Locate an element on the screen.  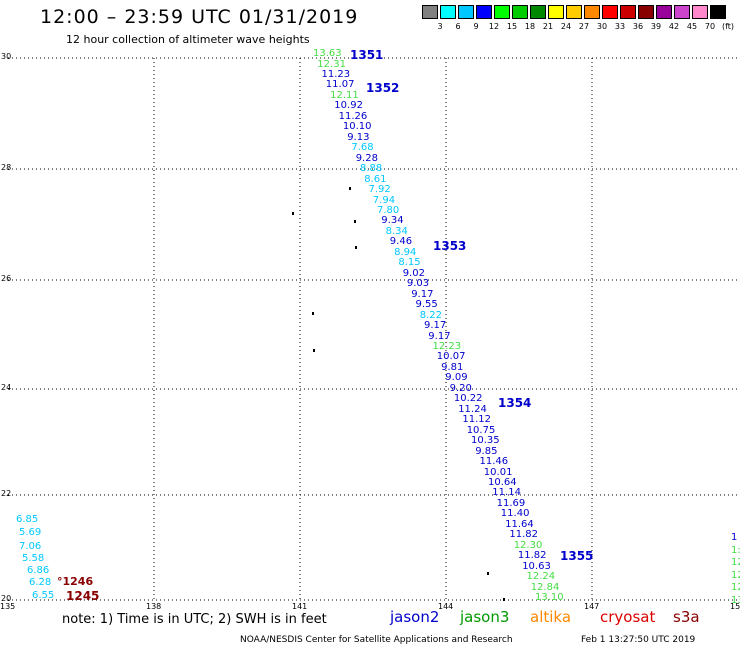
pass-number: °1246 is located at coordinates (75, 581).